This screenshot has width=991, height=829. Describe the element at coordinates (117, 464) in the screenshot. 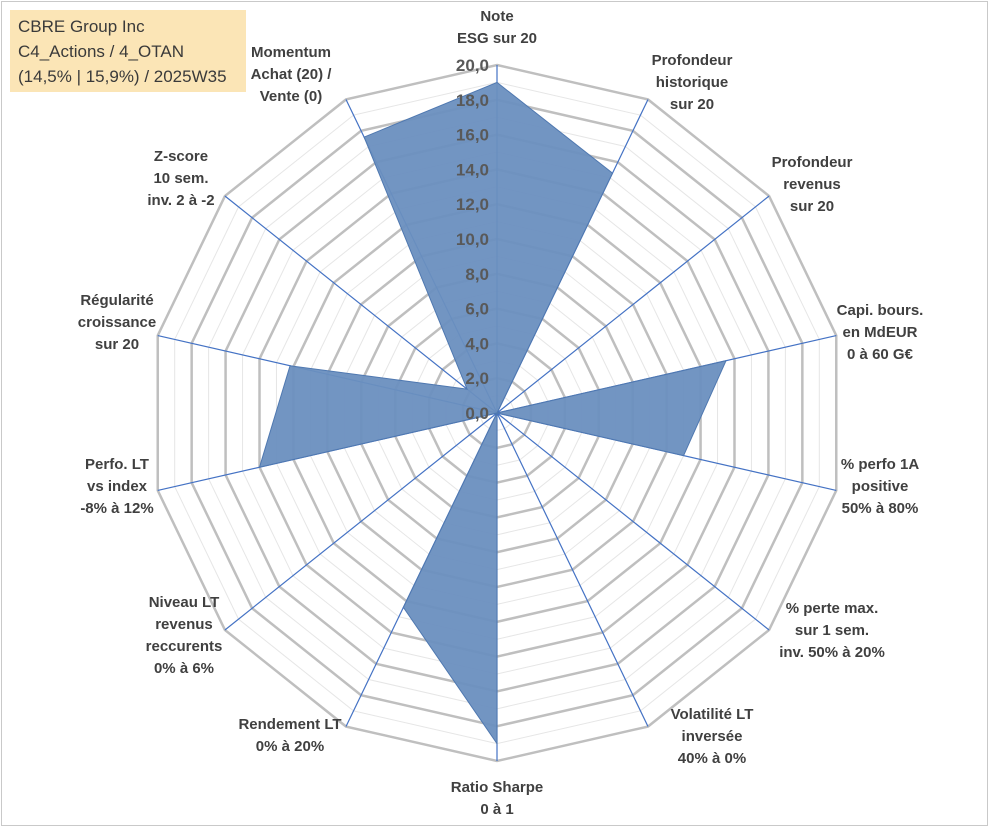

I see `axis-label: Perfo. LT` at that location.